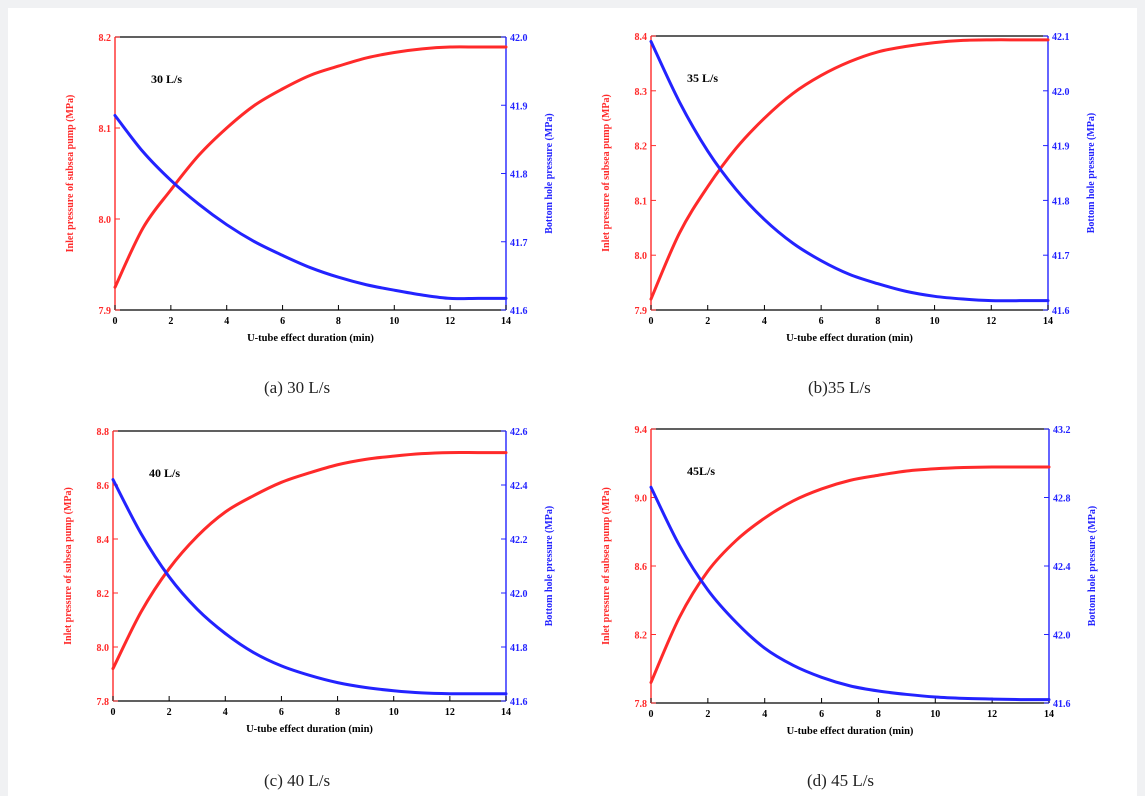 The width and height of the screenshot is (1145, 796). Describe the element at coordinates (641, 567) in the screenshot. I see `left-y-tick-label: 8.6` at that location.